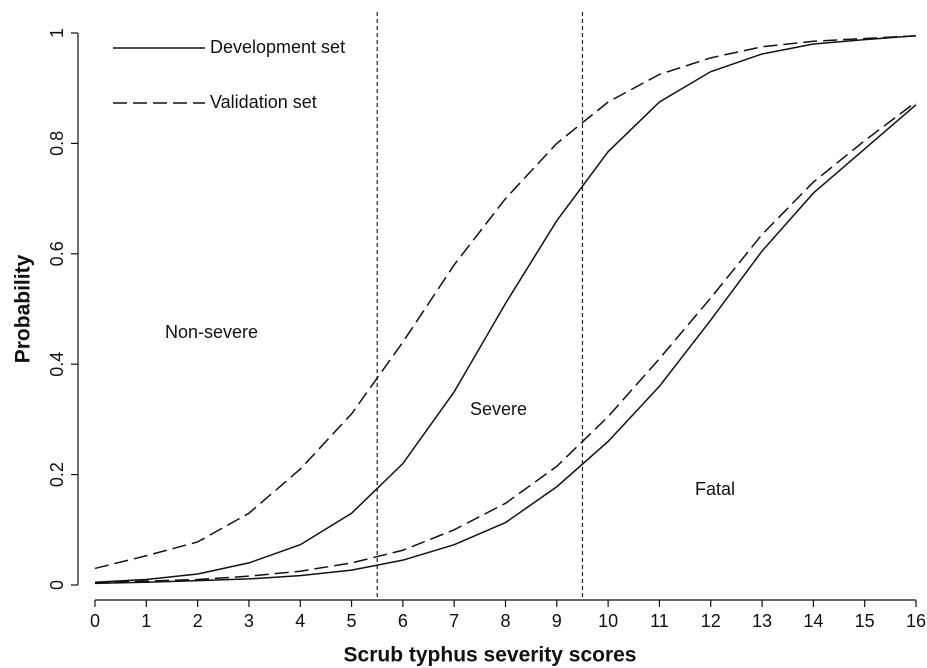 Image resolution: width=927 pixels, height=668 pixels. What do you see at coordinates (277, 47) in the screenshot?
I see `legend-label: Development set` at bounding box center [277, 47].